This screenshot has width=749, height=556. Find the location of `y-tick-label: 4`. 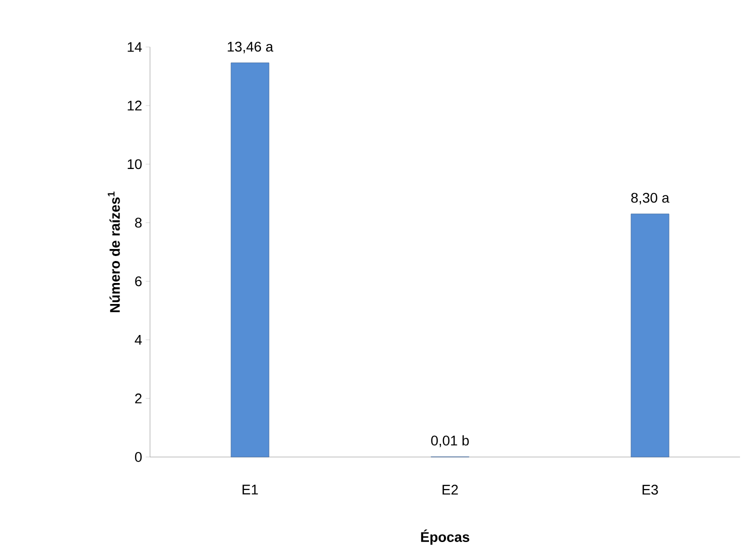

y-tick-label: 4 is located at coordinates (138, 340).